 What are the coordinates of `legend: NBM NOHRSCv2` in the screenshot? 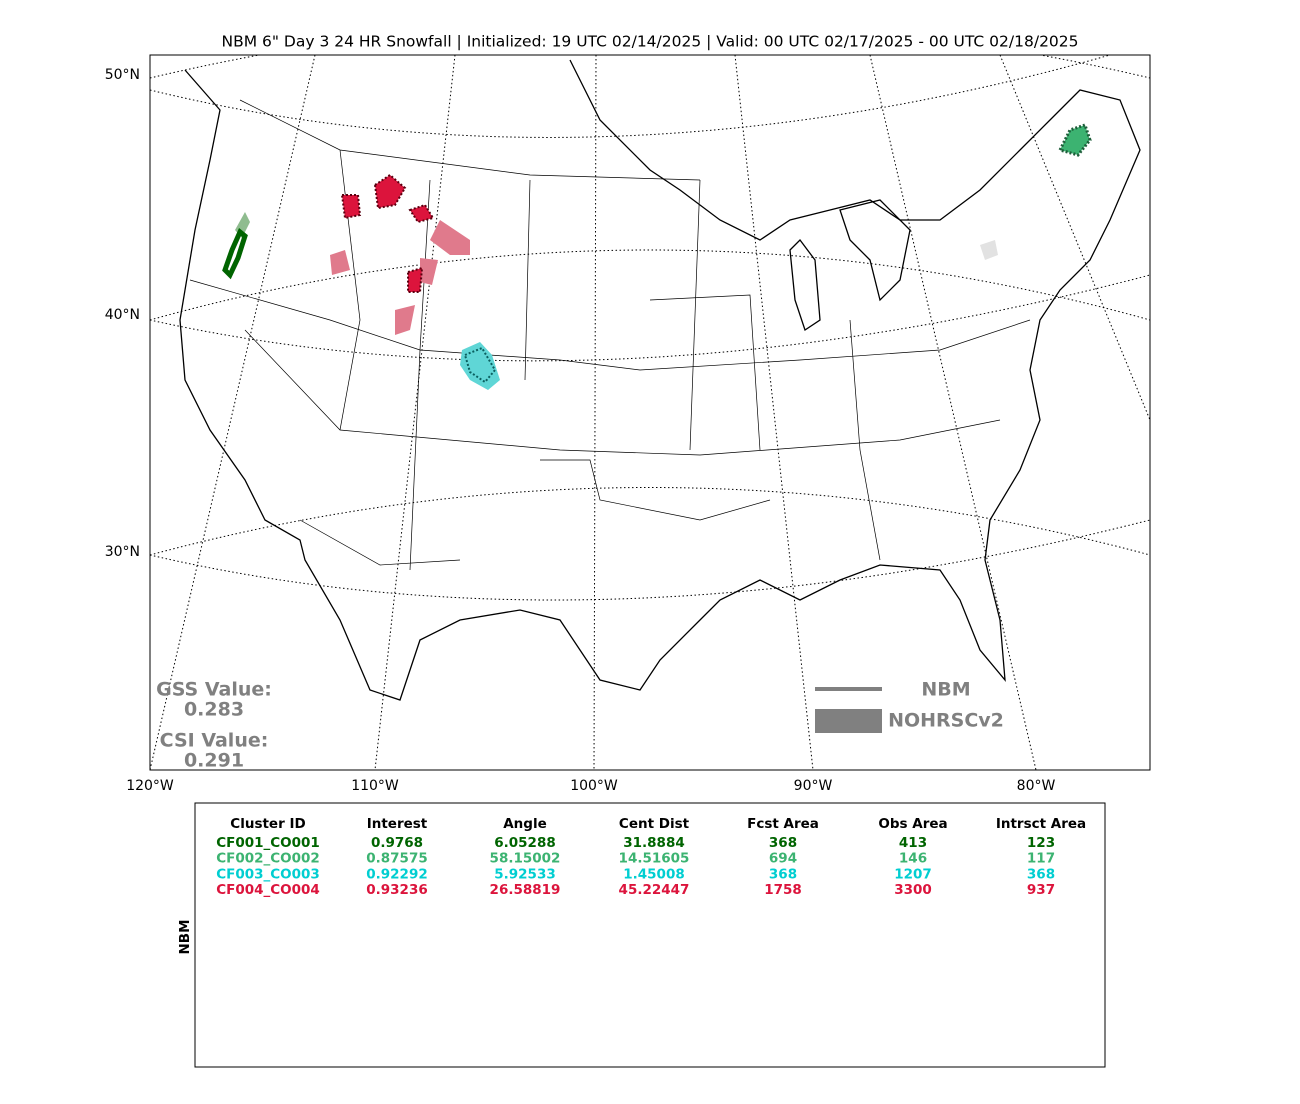 It's located at (909, 706).